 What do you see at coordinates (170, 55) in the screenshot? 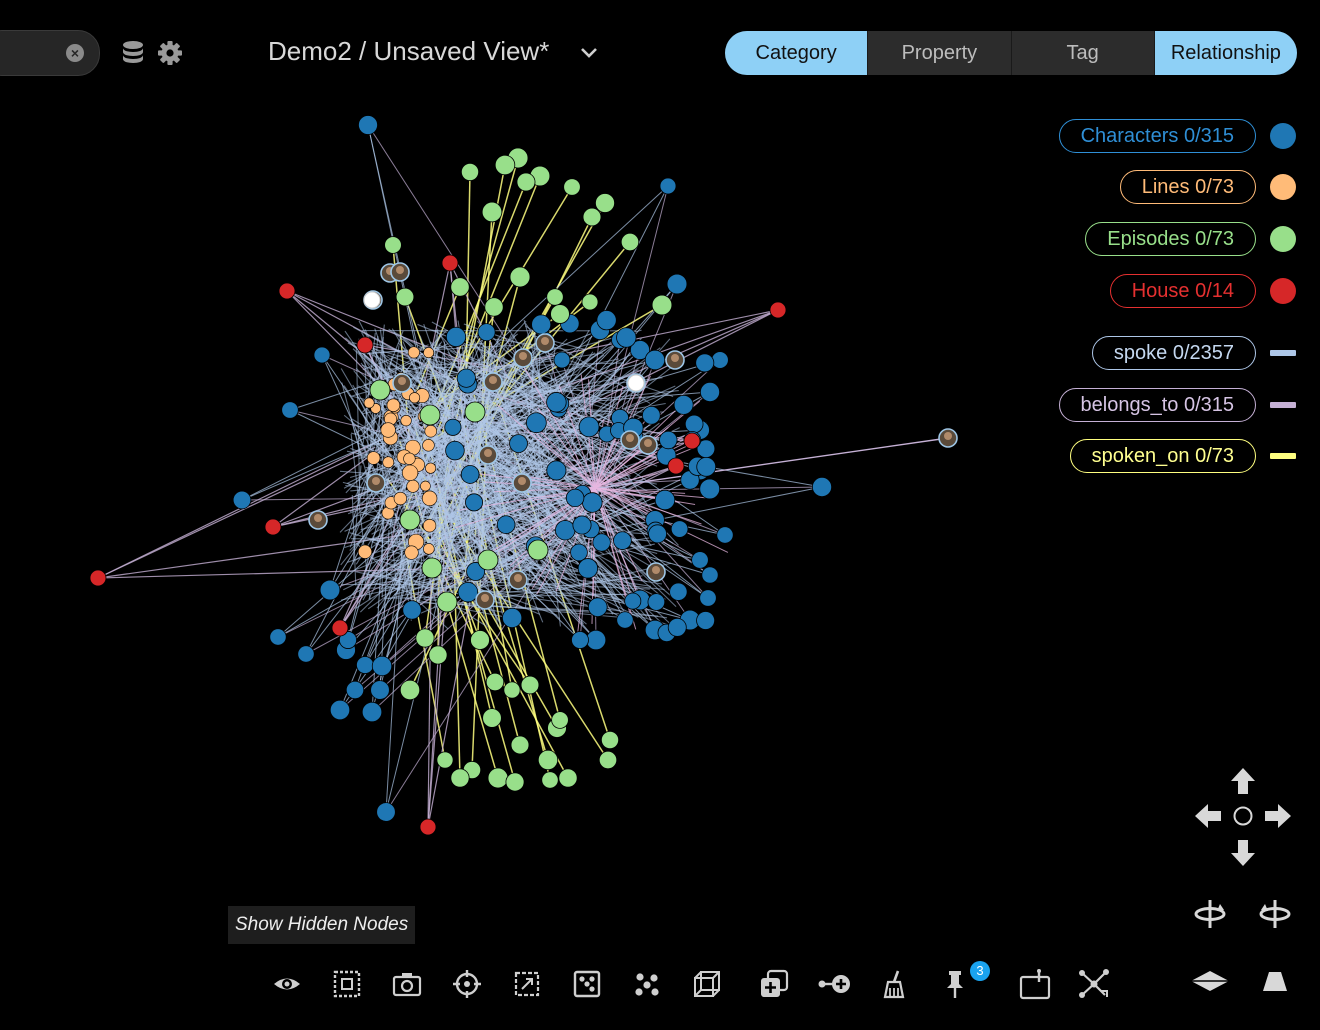
I see `gear-icon` at bounding box center [170, 55].